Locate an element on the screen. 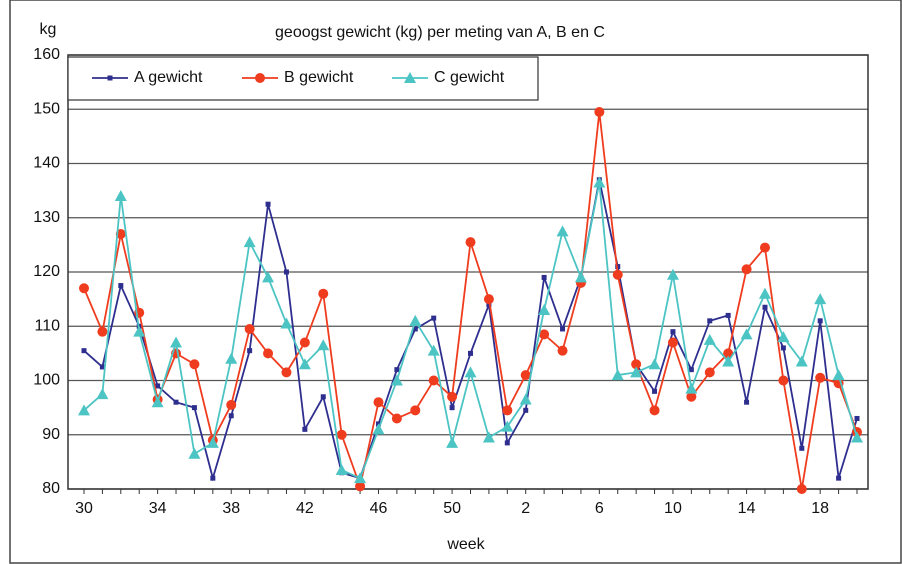 The image size is (902, 564). y-tick-label: 120 is located at coordinates (46, 271).